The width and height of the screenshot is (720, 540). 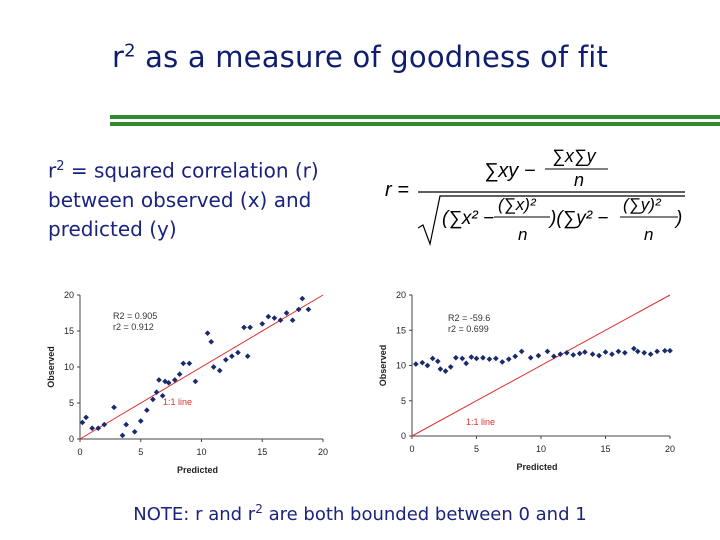 What do you see at coordinates (360, 57) in the screenshot?
I see `slide-title: r2 as a measure of goodness of fit` at bounding box center [360, 57].